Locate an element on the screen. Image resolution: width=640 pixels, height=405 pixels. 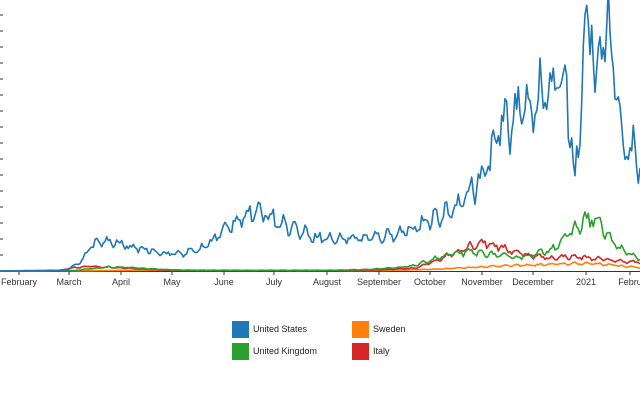
x-tick-label: May is located at coordinates (172, 282).